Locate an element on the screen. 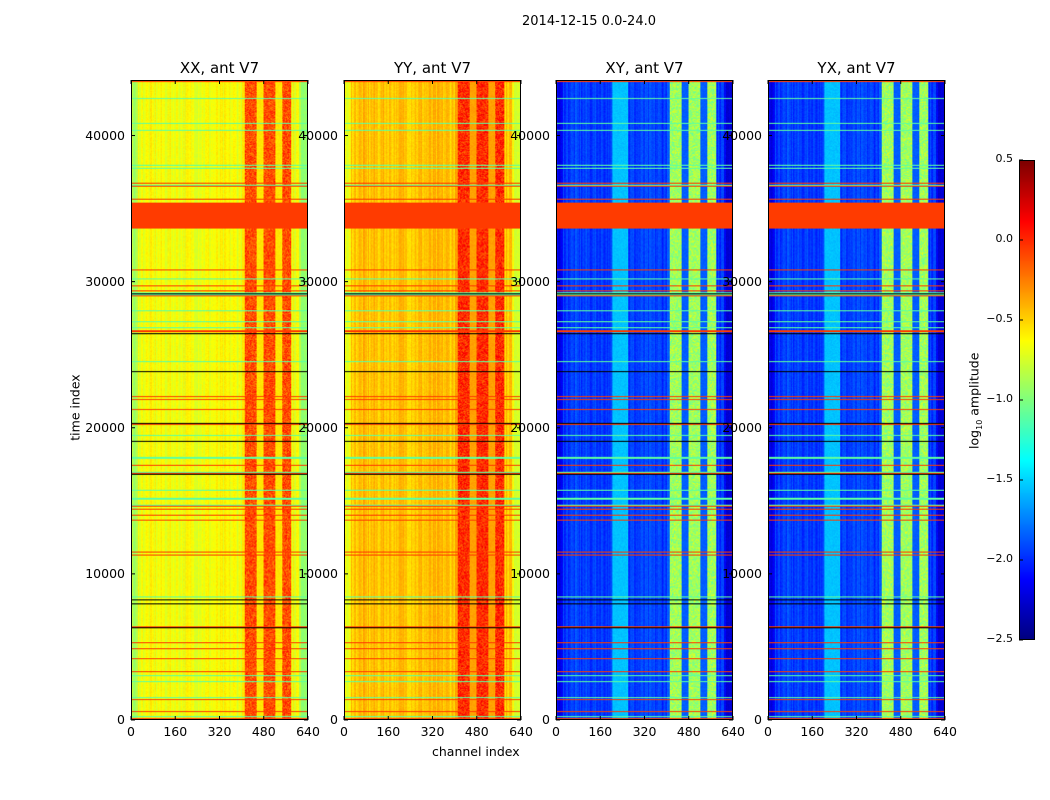  y-axis-label: time index is located at coordinates (75, 407).